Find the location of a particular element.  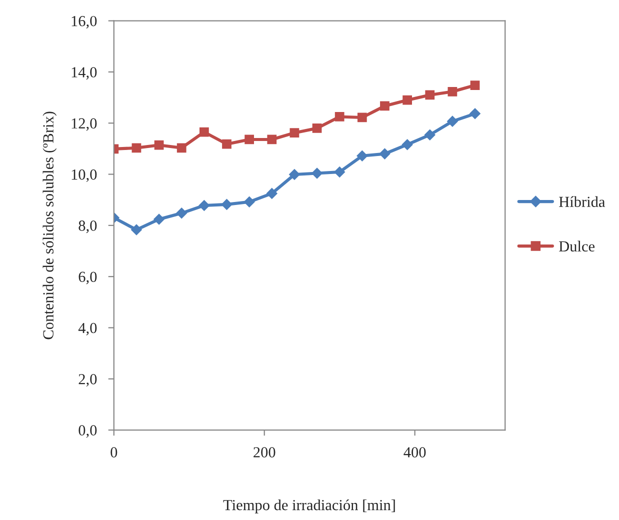

x-axis-title: Tiempo de irradiación [min] is located at coordinates (309, 506).